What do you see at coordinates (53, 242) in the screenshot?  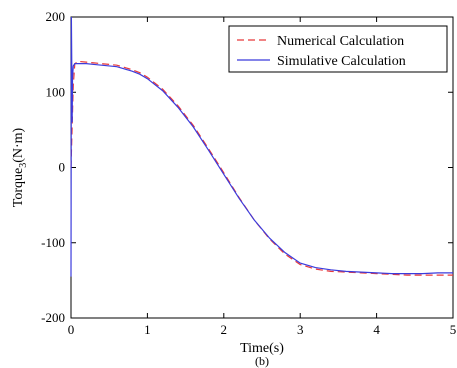 I see `y-tick-label: -100` at bounding box center [53, 242].